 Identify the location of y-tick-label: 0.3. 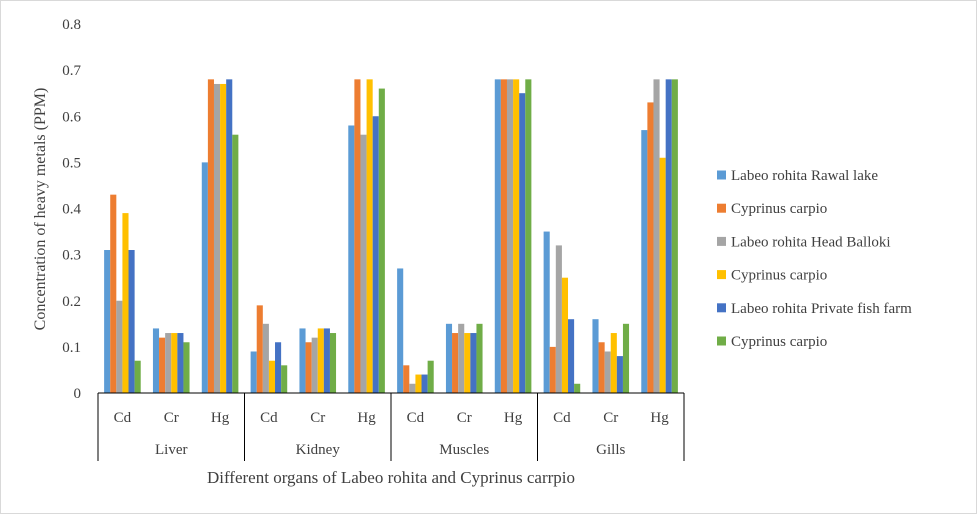
(71, 256).